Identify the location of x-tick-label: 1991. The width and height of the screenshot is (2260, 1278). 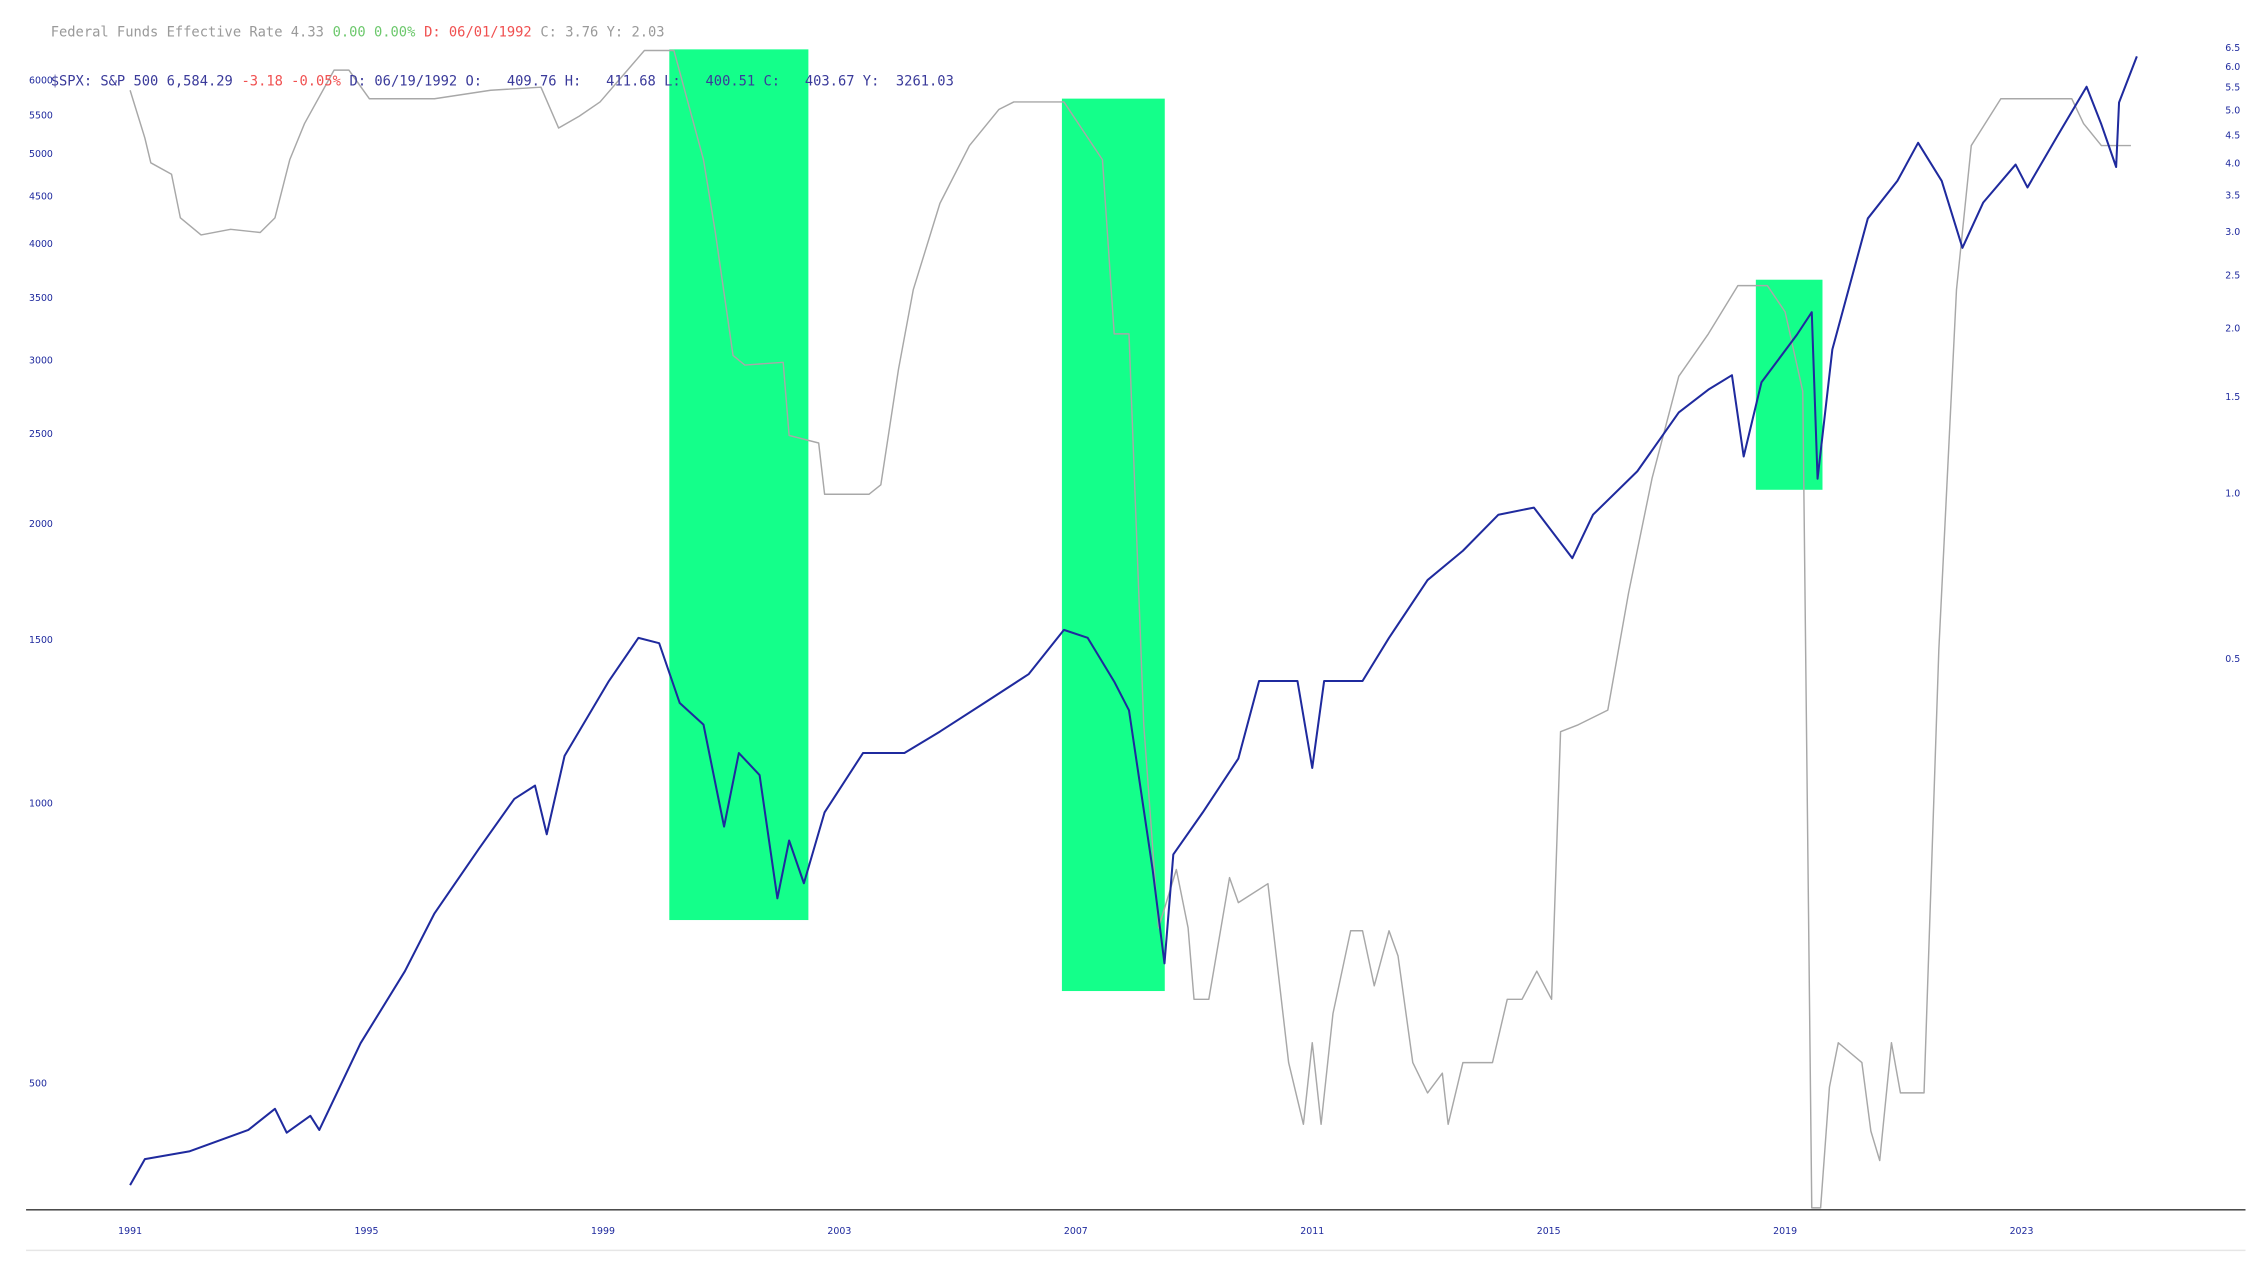
(130, 1231).